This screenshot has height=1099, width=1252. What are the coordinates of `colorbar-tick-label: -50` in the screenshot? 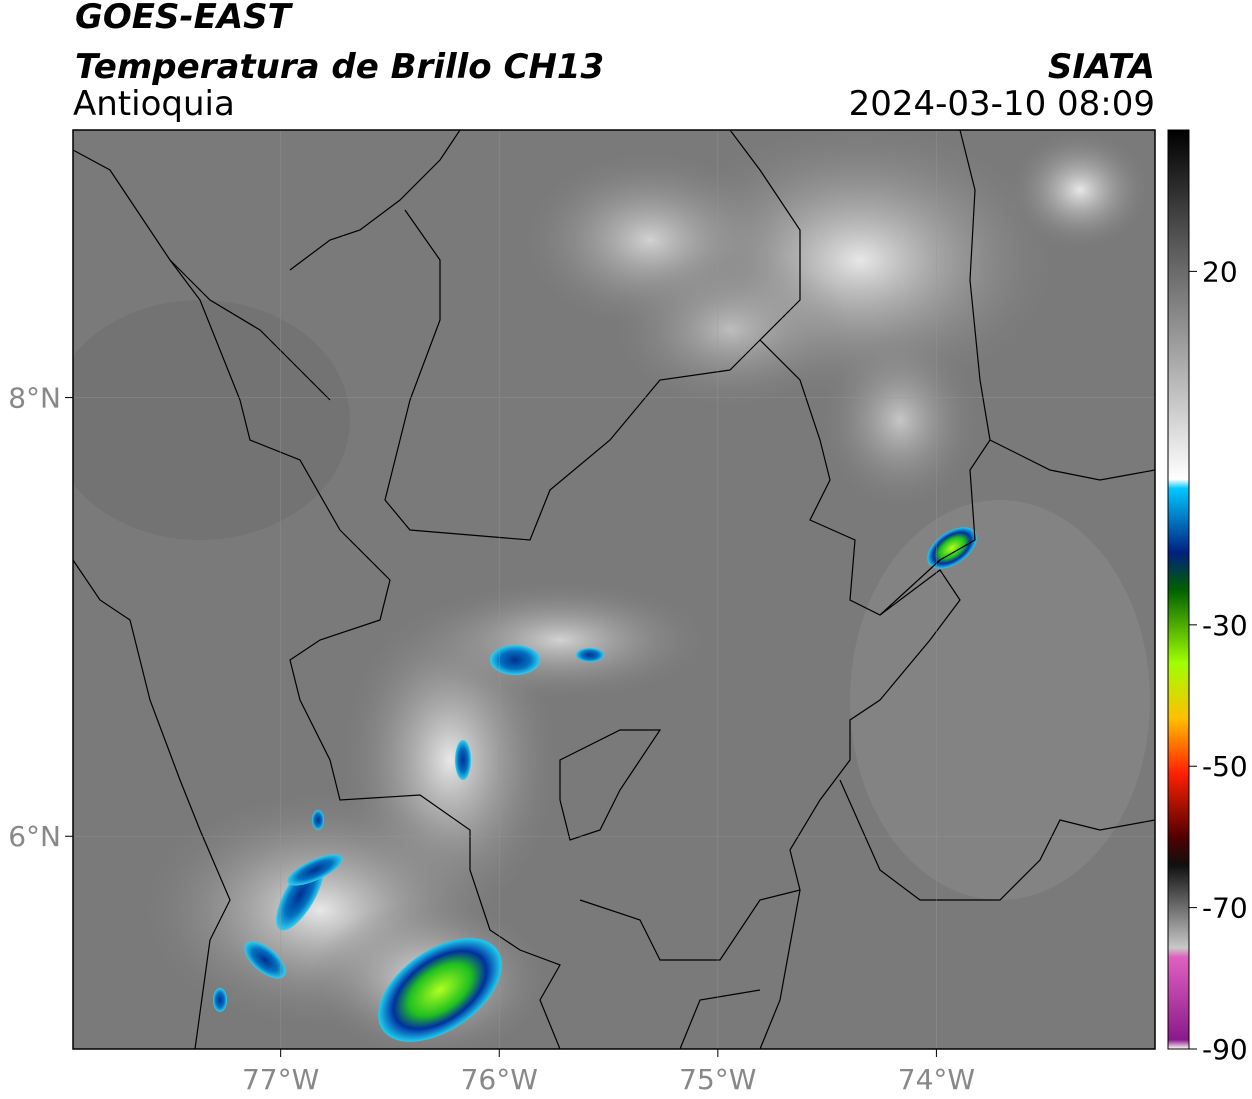 It's located at (1225, 766).